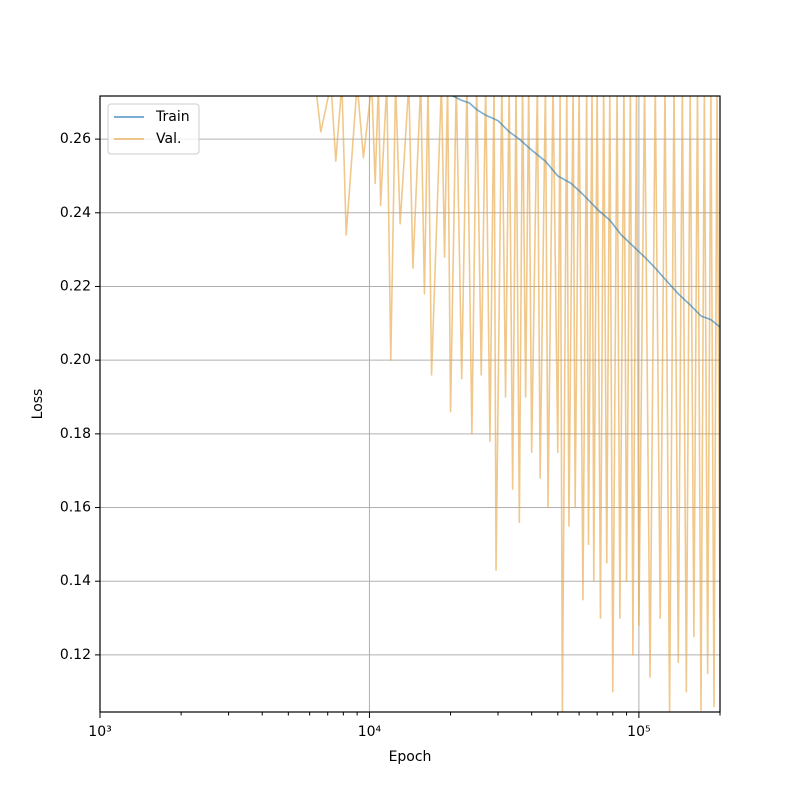 The image size is (800, 800). I want to click on legend-label: Val., so click(168, 139).